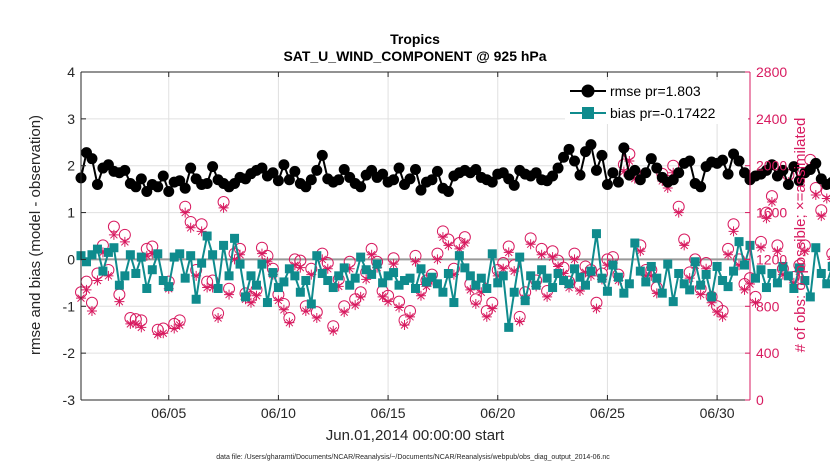 The image size is (830, 470). What do you see at coordinates (497, 413) in the screenshot?
I see `x-tick-label: 06/20` at bounding box center [497, 413].